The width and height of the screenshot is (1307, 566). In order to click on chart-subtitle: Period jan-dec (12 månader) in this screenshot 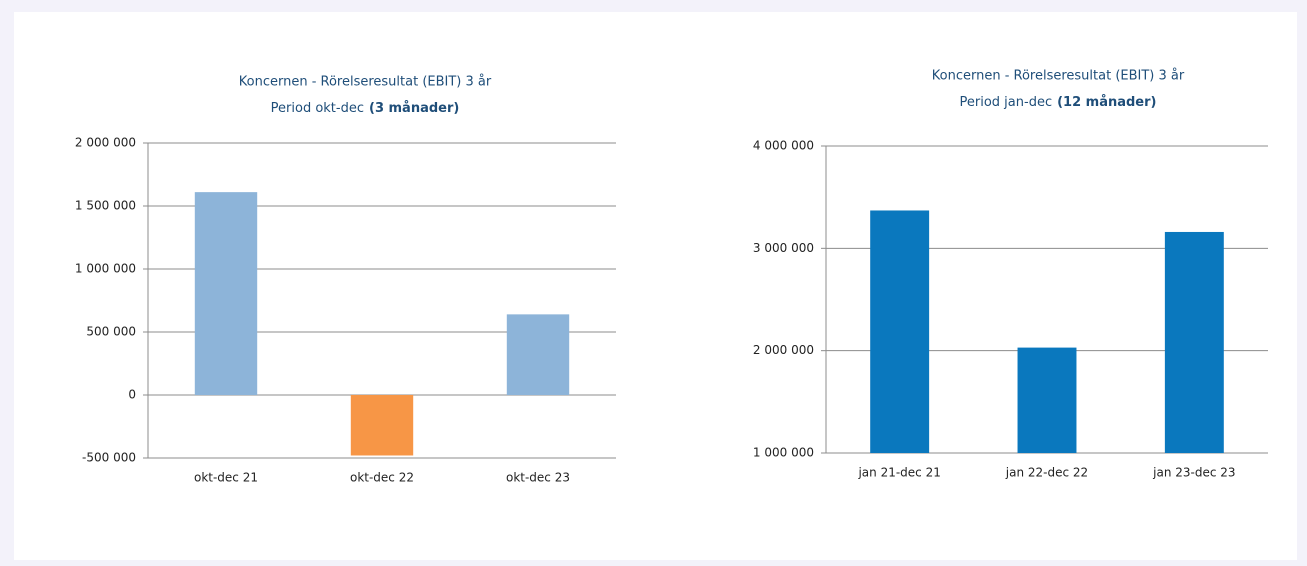, I will do `click(1058, 102)`.